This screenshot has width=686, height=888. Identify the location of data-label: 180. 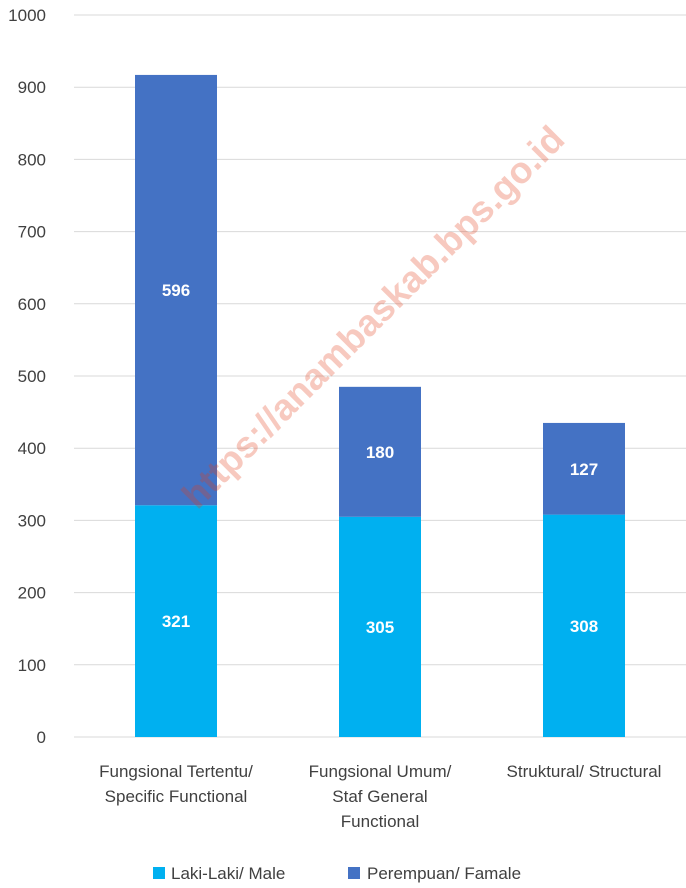
(380, 452).